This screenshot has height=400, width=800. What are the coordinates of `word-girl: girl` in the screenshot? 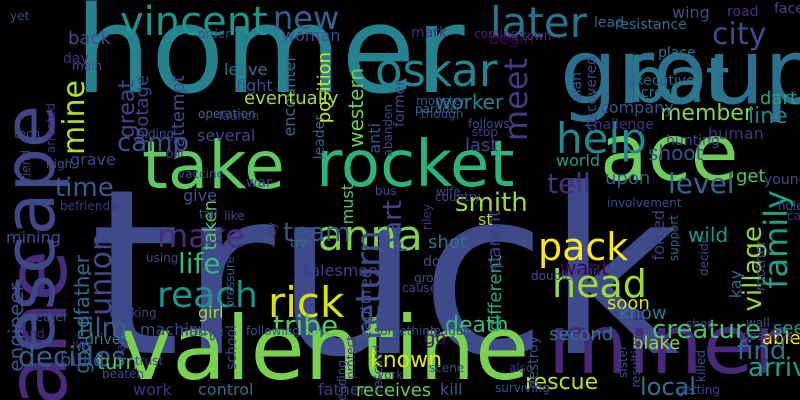 It's located at (211, 312).